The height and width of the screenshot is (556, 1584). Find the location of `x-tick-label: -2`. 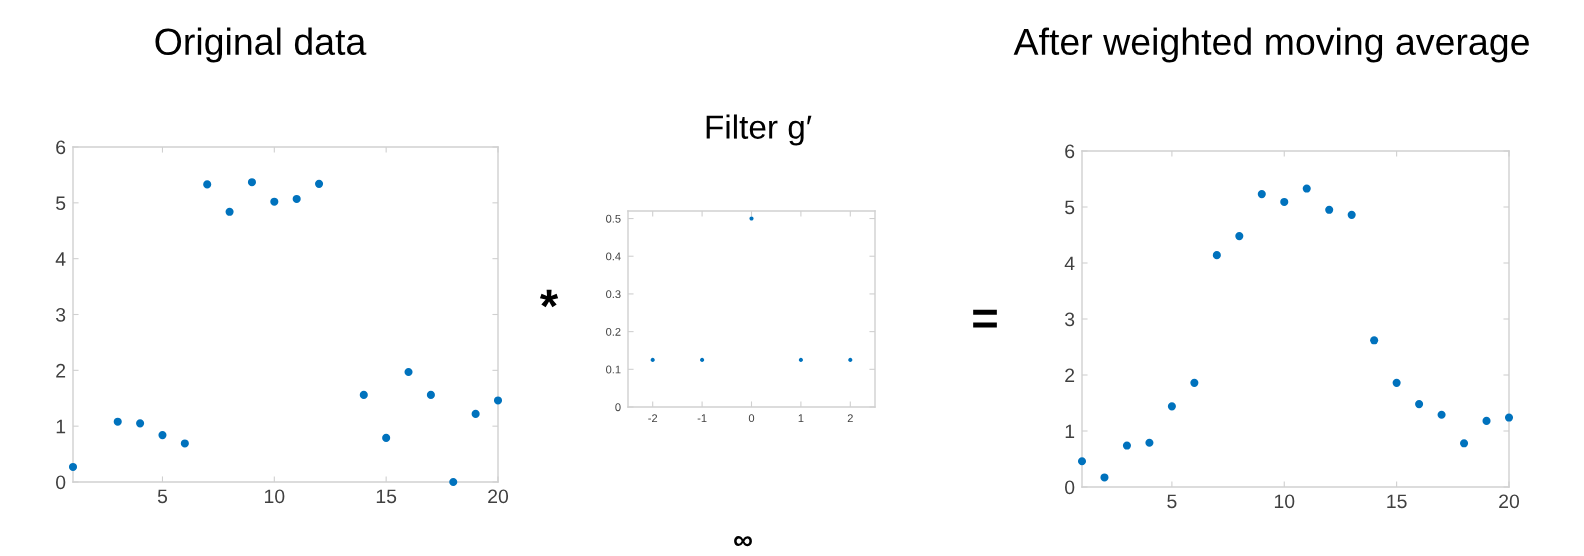

x-tick-label: -2 is located at coordinates (653, 418).